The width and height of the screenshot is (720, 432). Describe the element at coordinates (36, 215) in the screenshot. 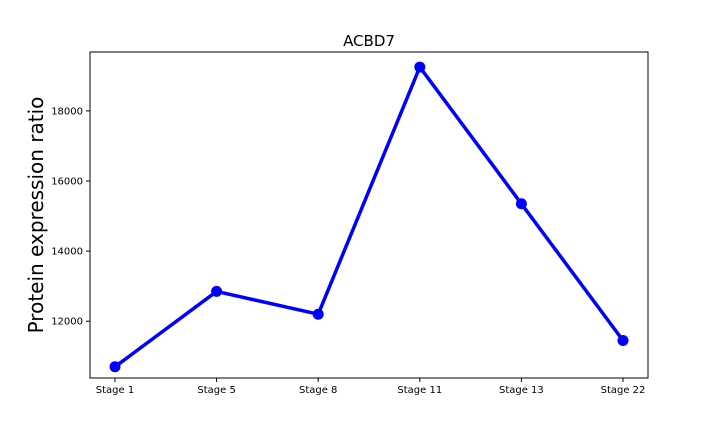

I see `y-axis-label: Protein expression ratio` at that location.